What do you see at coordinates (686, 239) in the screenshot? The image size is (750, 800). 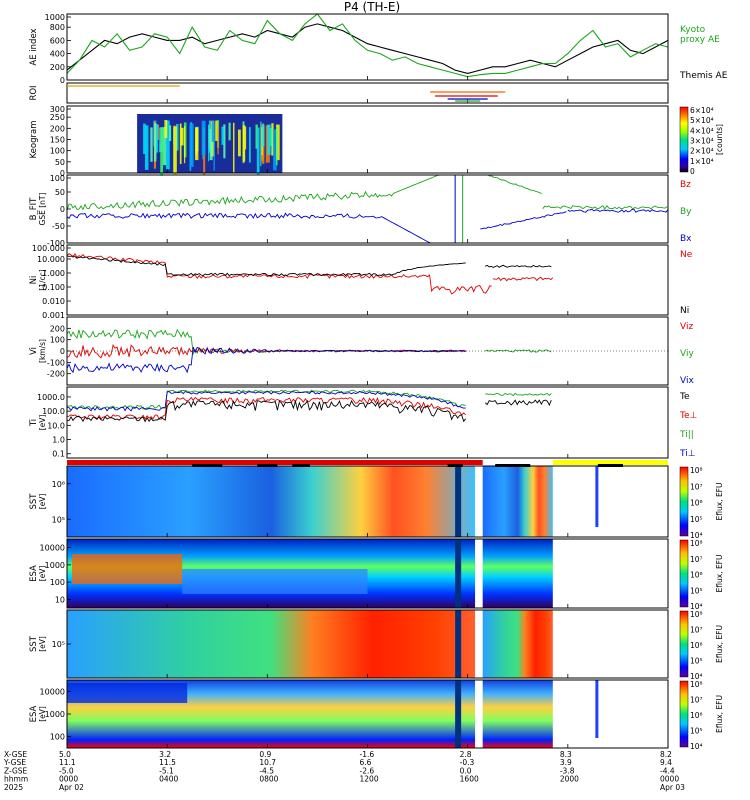 I see `legend-entry: Bx` at bounding box center [686, 239].